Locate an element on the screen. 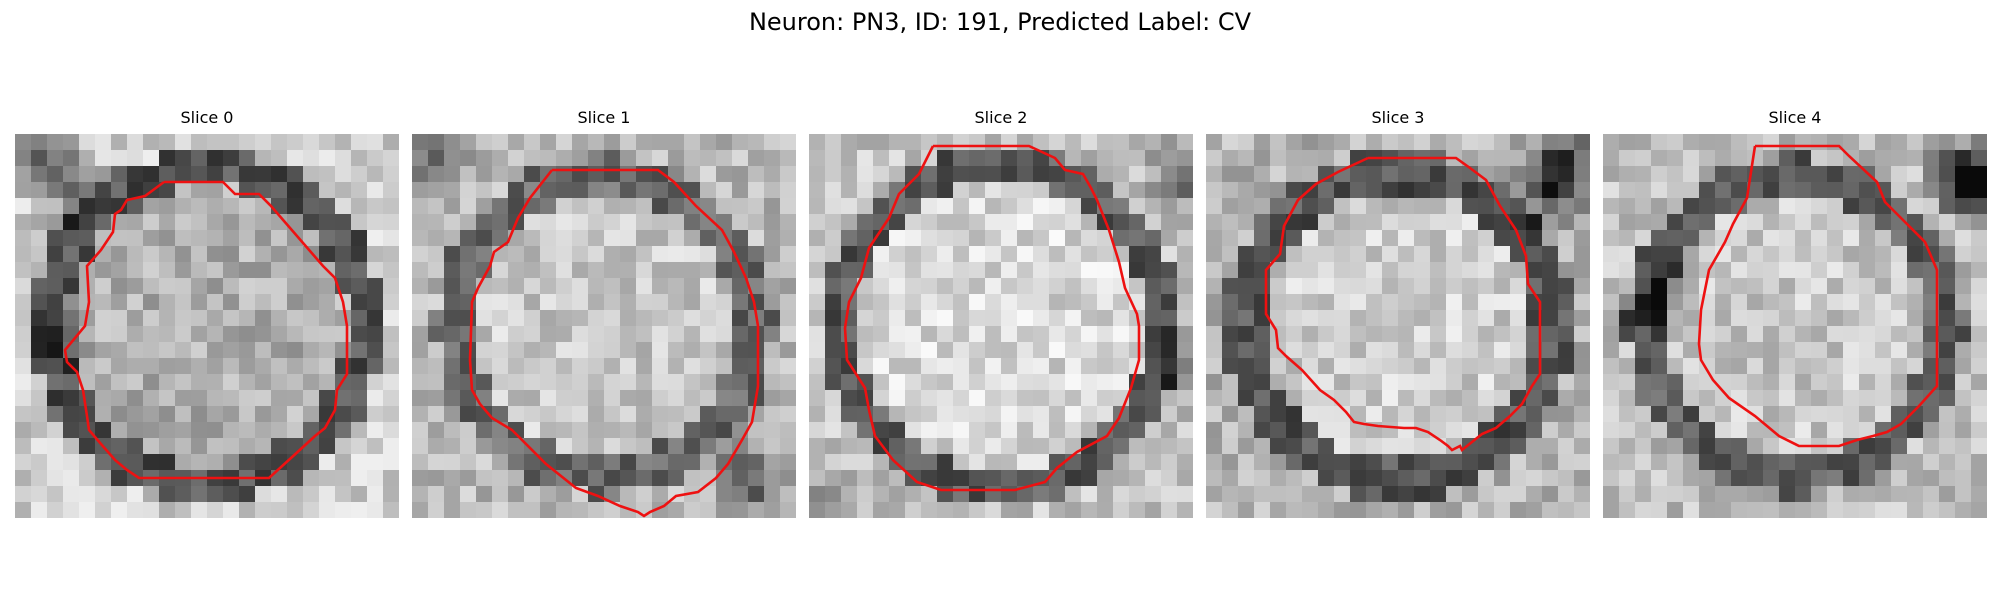 The width and height of the screenshot is (2000, 600). slice-panel-3: Slice 3 is located at coordinates (1398, 313).